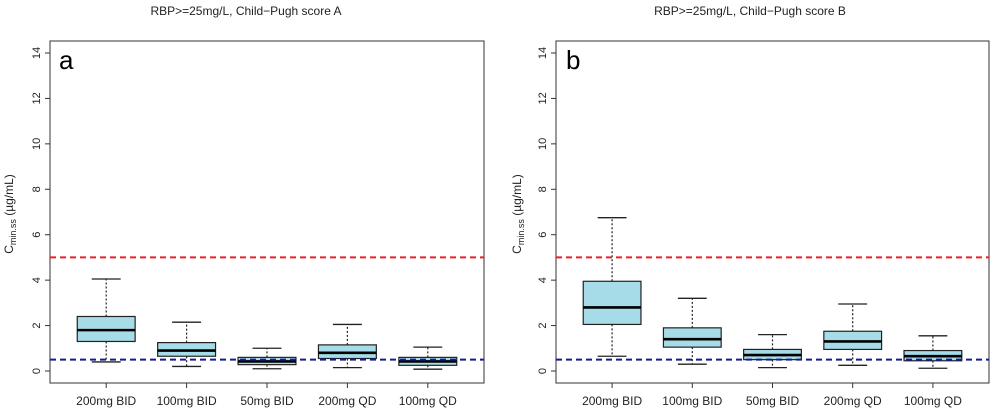  I want to click on panel-label: a, so click(66, 60).